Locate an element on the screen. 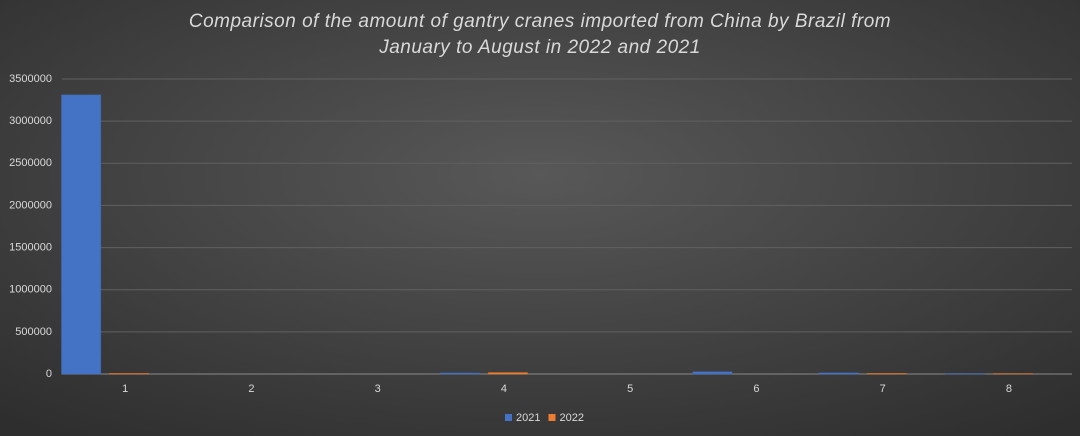 This screenshot has height=436, width=1080. x-tick-label: 2 is located at coordinates (251, 389).